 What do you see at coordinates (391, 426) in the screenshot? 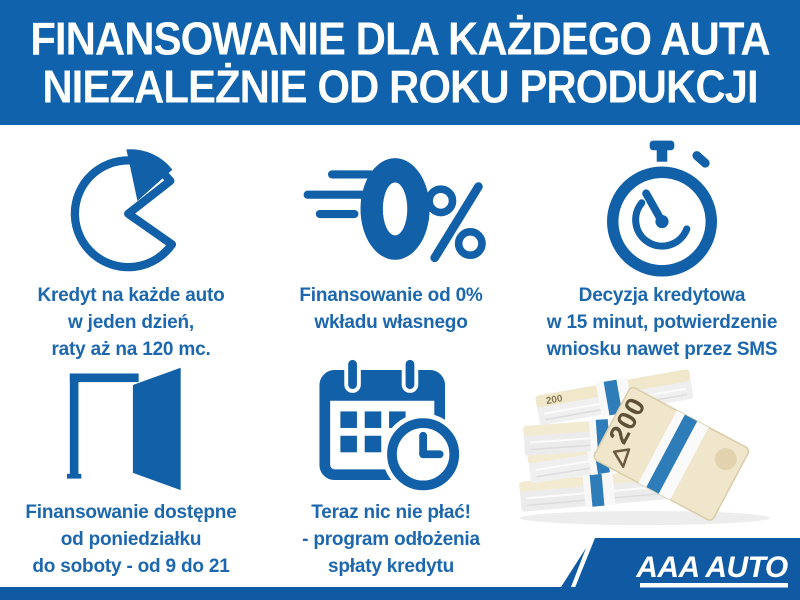
I see `calendar-clock-icon` at bounding box center [391, 426].